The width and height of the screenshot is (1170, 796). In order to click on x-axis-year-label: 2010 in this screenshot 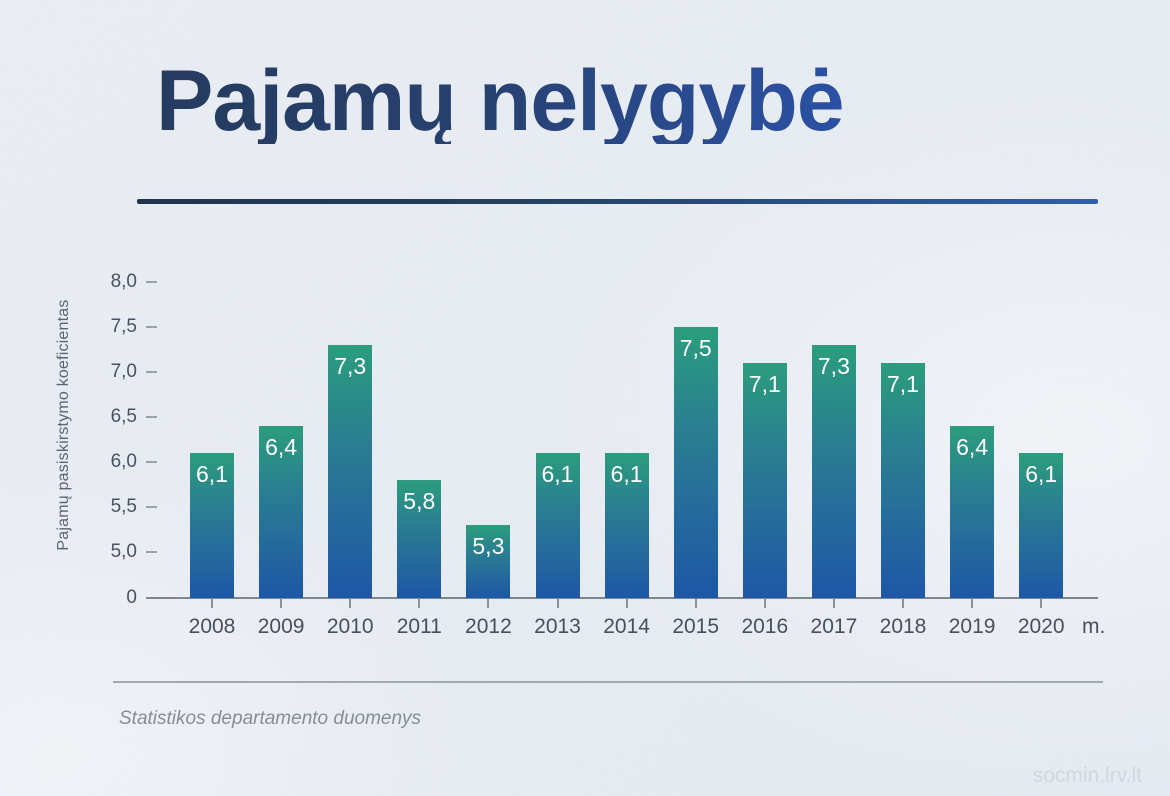, I will do `click(350, 626)`.